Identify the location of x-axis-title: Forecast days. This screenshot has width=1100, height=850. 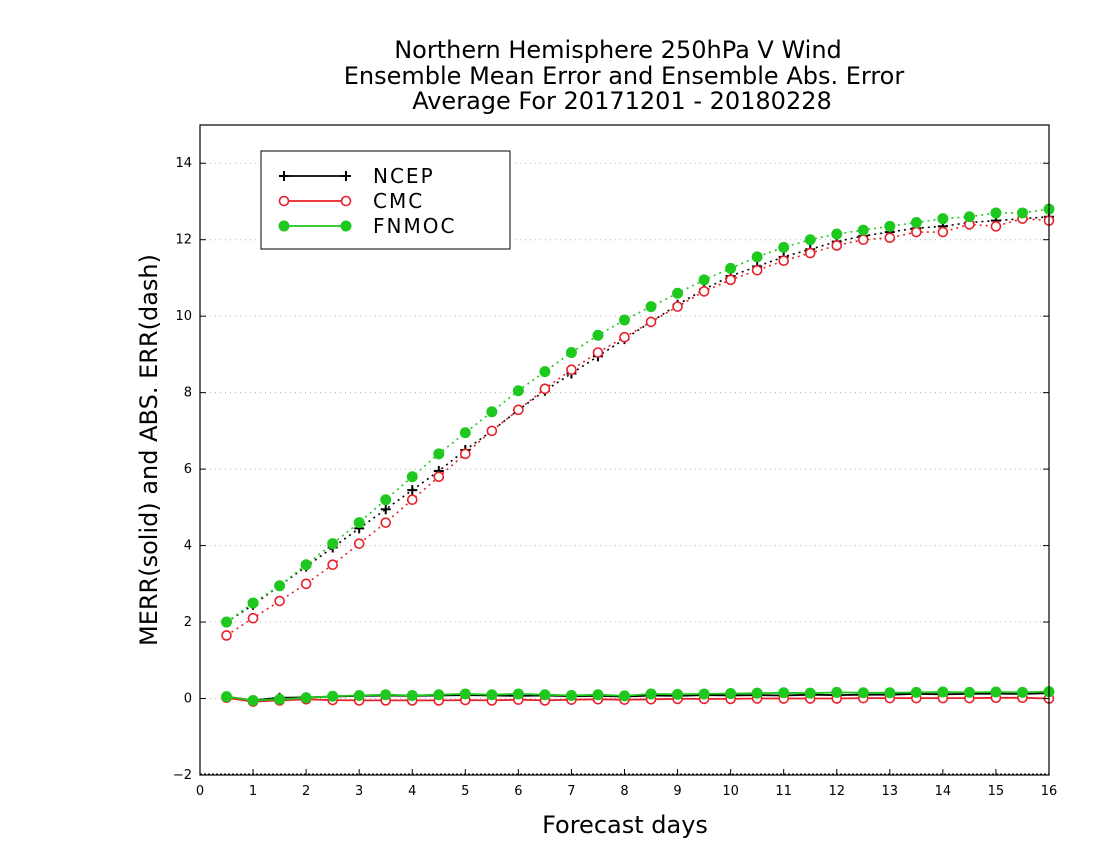
(625, 825).